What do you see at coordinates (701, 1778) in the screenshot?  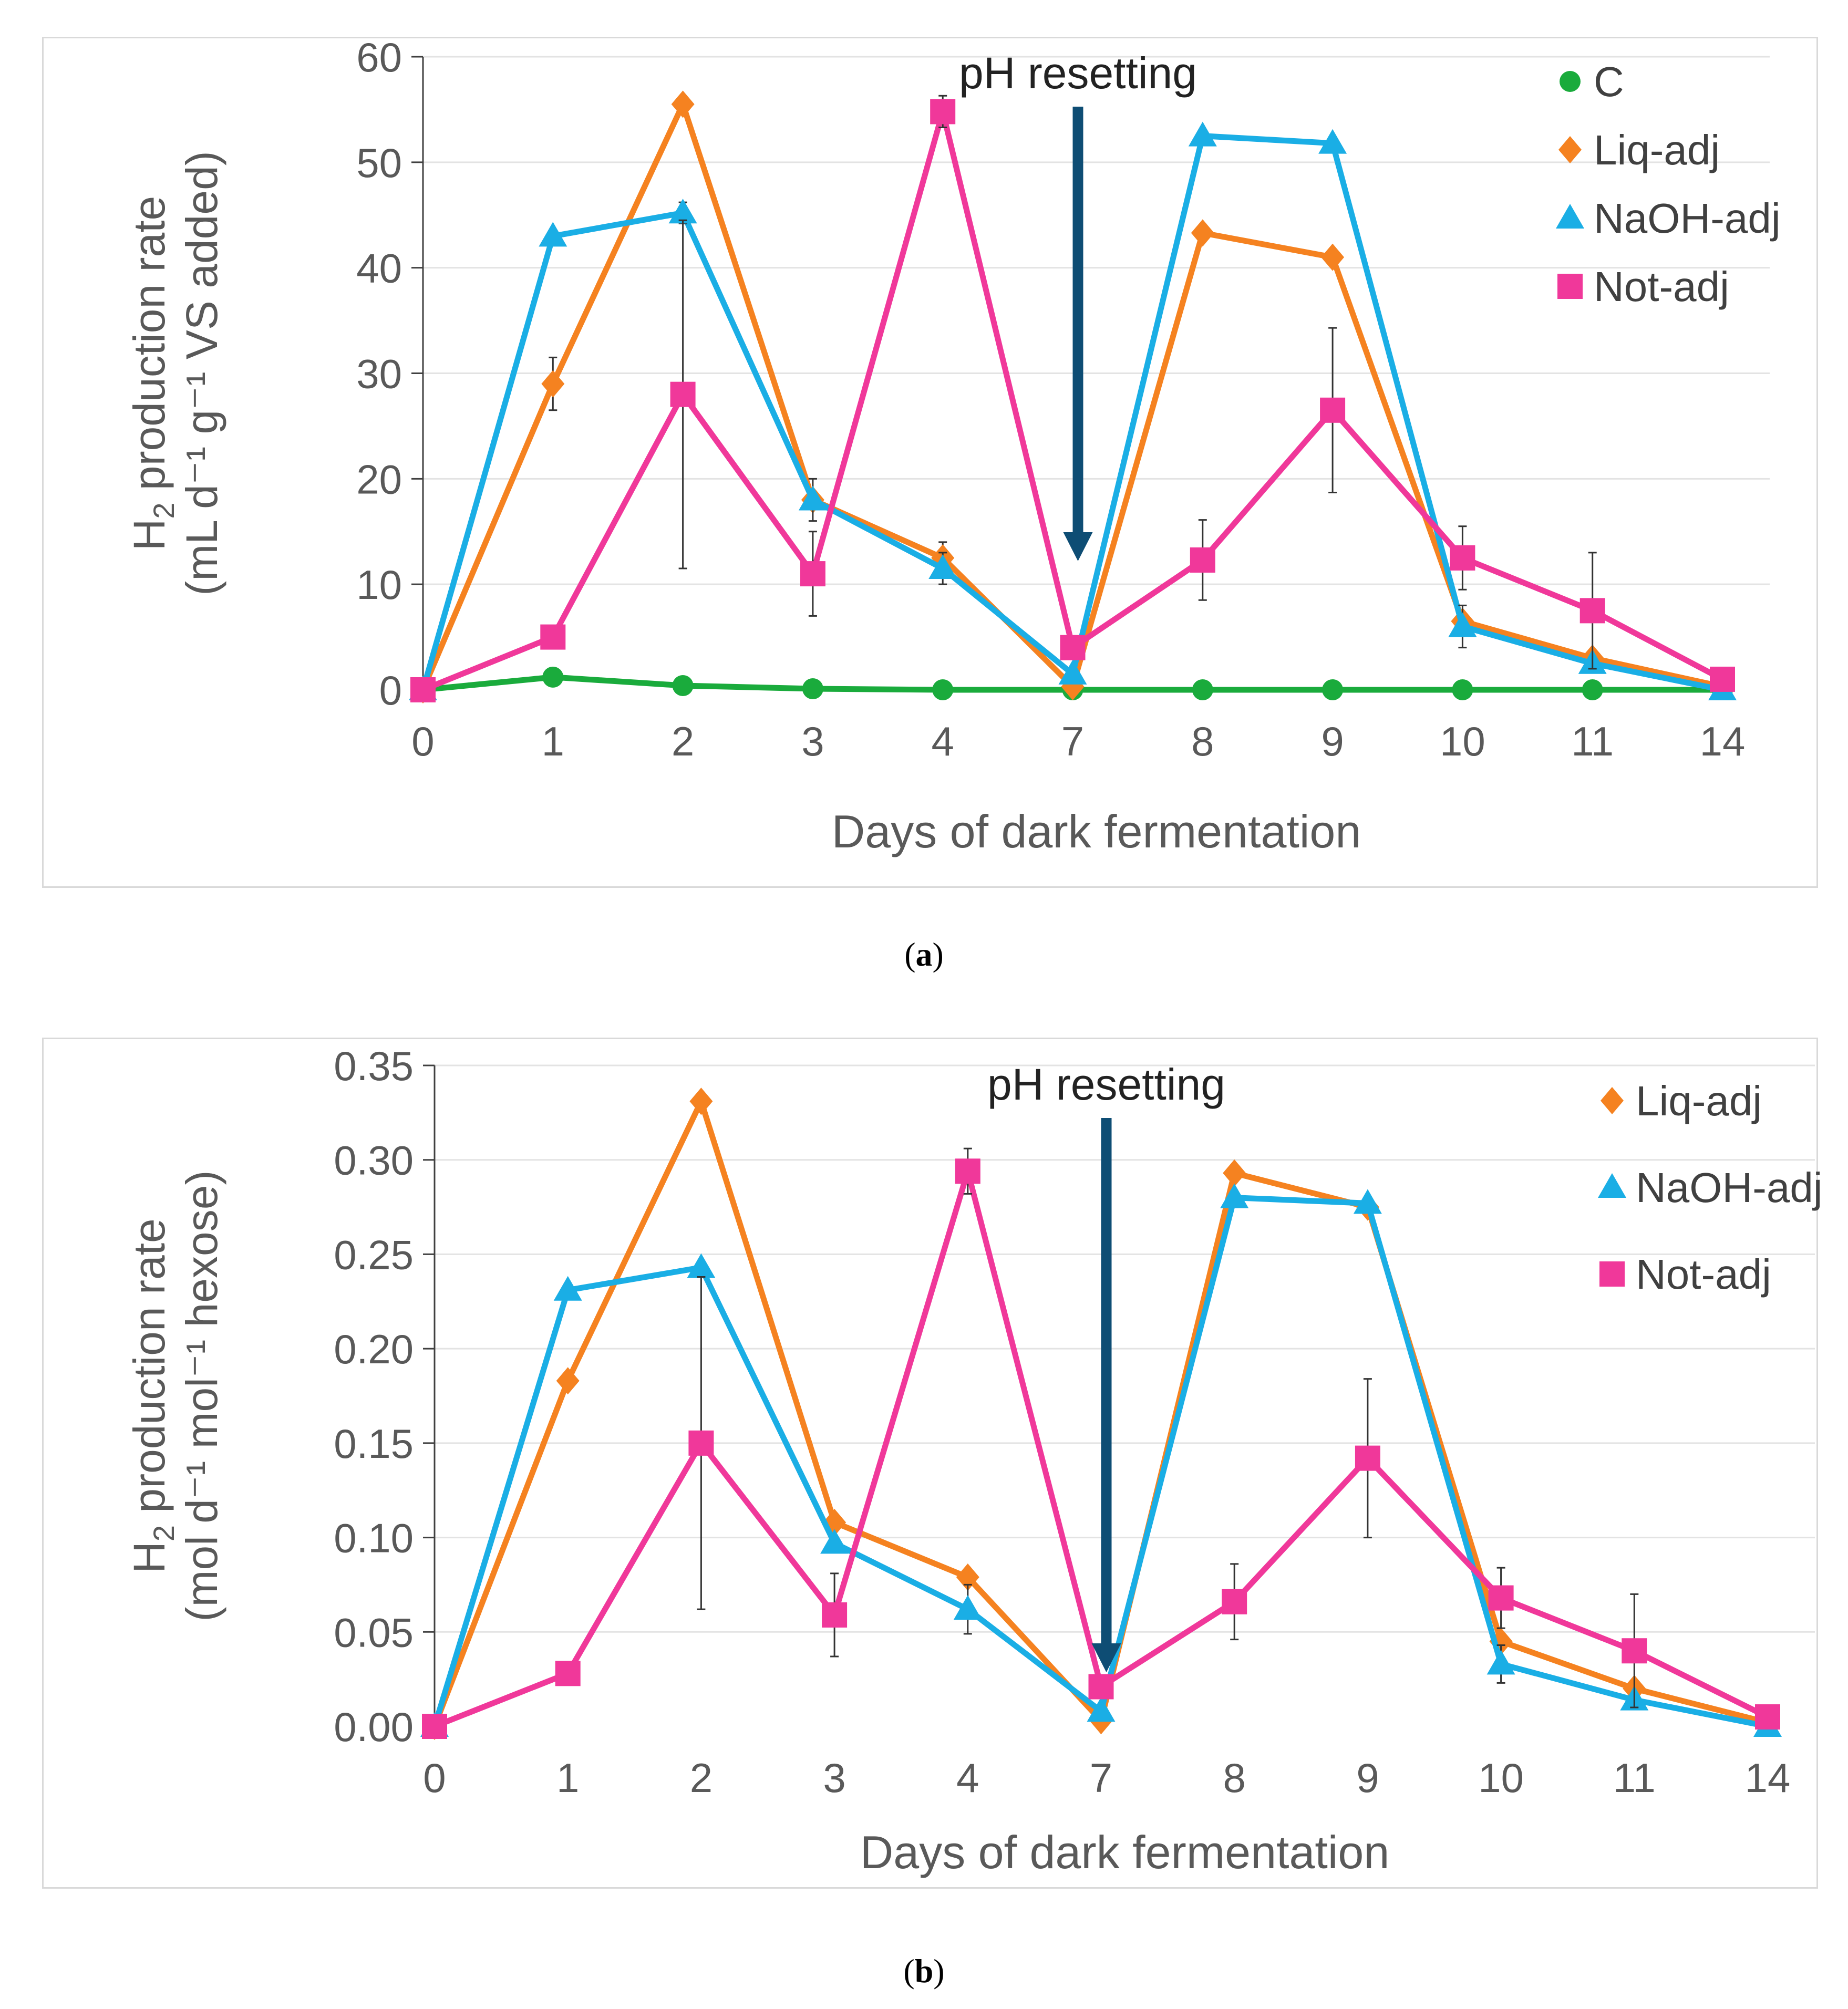 I see `x-tick-label: 2` at bounding box center [701, 1778].